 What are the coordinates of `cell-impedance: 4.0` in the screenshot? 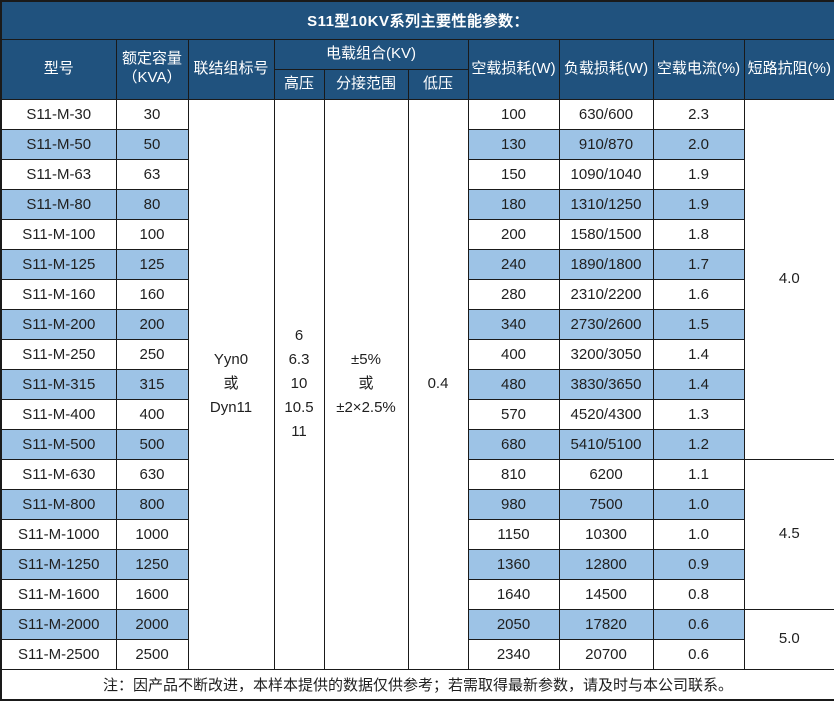 It's located at (788, 279).